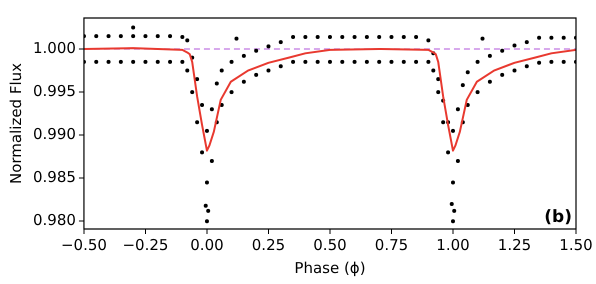  I want to click on x-tick-label: 0.50, so click(330, 245).